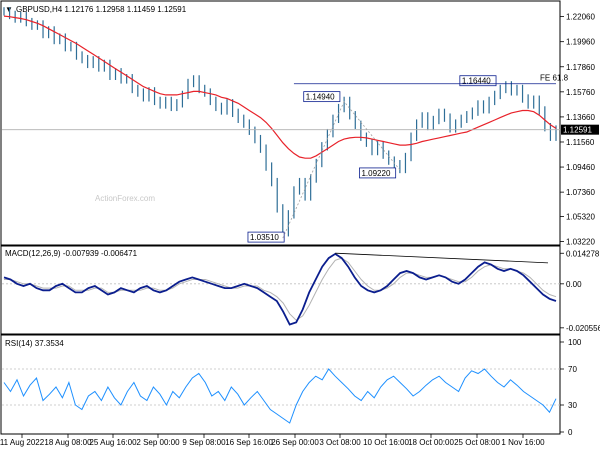 This screenshot has height=455, width=600. I want to click on watermark: ActionForex.com, so click(125, 198).